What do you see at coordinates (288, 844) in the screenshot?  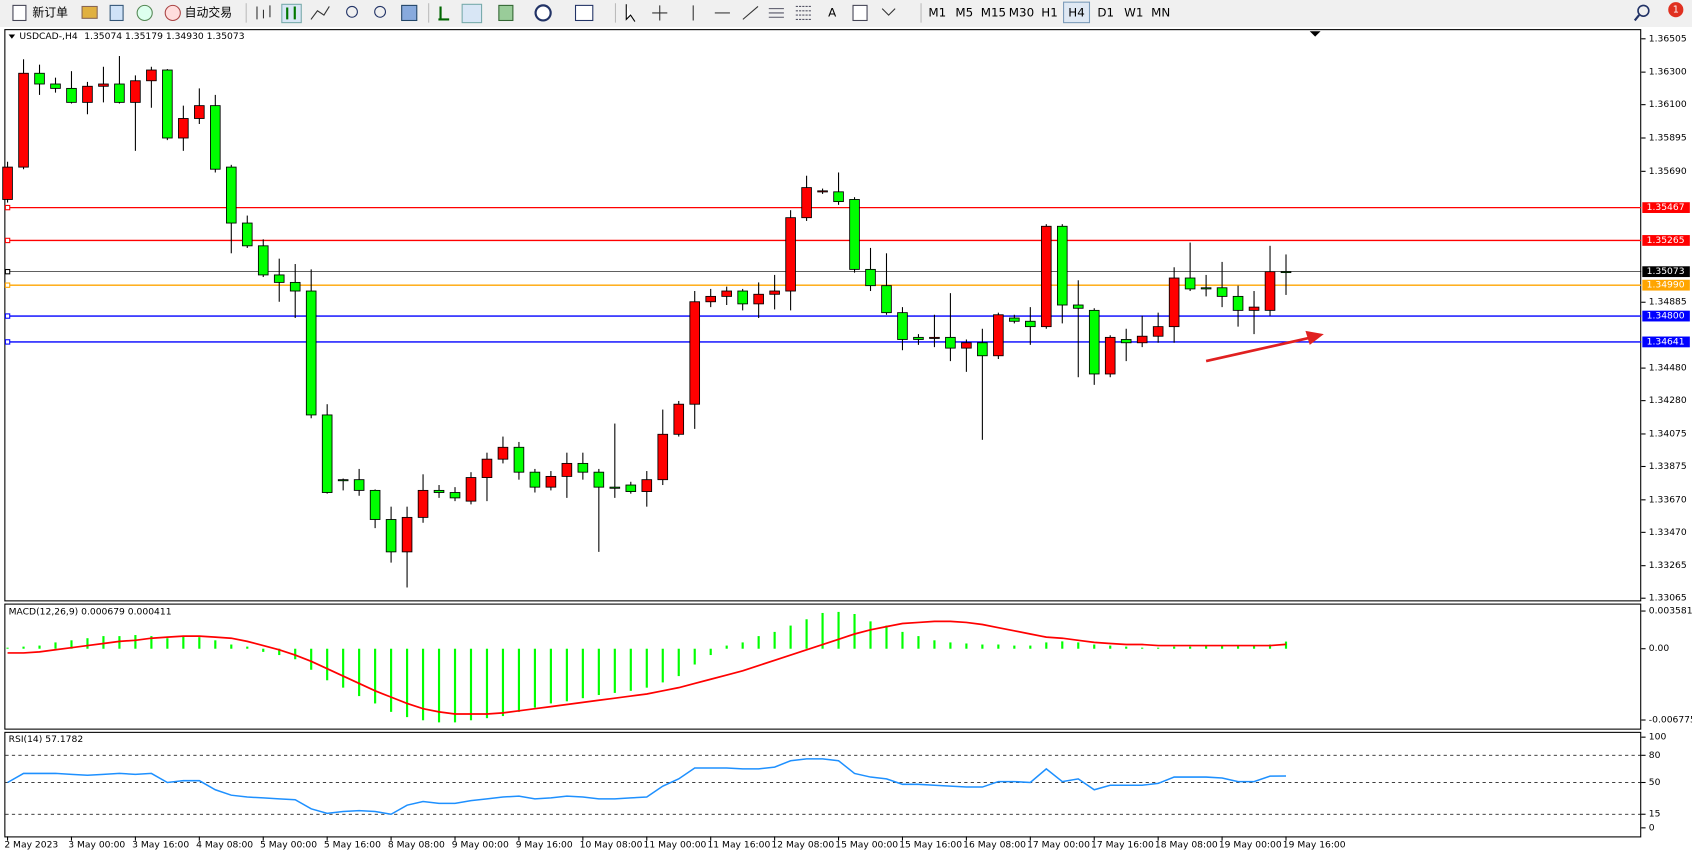 I see `x-tick-label: 5 May 00:00` at bounding box center [288, 844].